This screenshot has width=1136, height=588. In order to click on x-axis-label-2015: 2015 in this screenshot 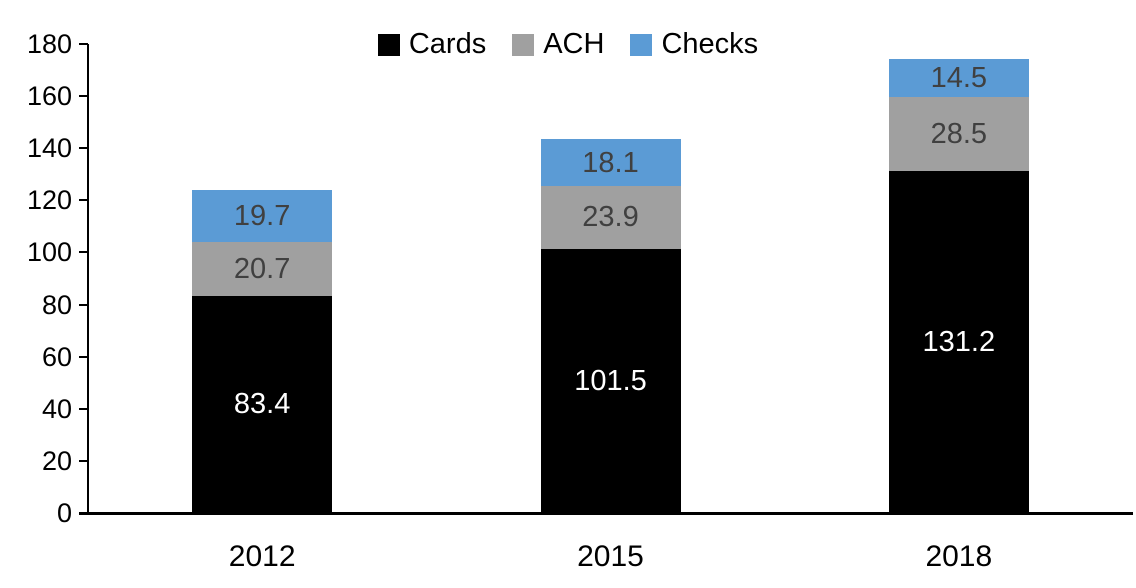, I will do `click(610, 556)`.